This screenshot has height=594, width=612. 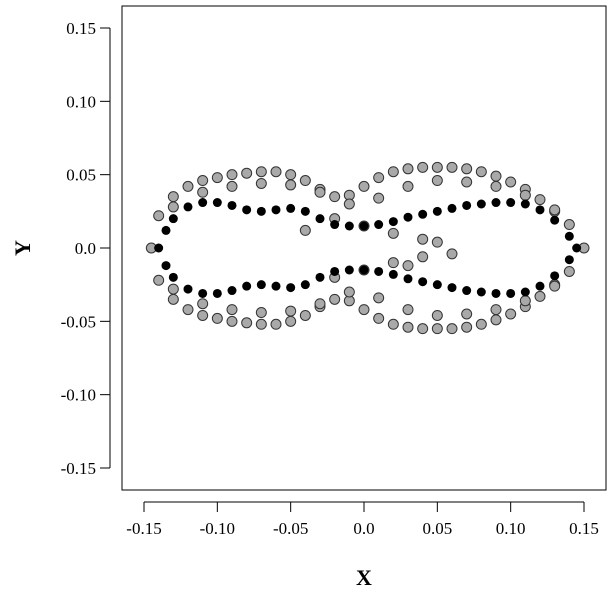 I want to click on y-tick-label: -0.10, so click(x=78, y=395).